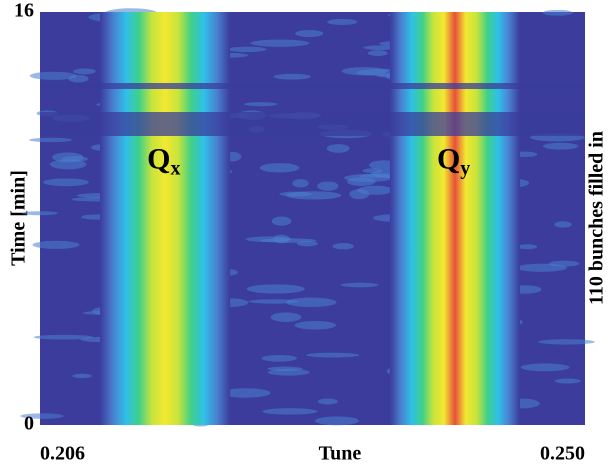 The width and height of the screenshot is (612, 471). I want to click on y-tick-label: 0, so click(29, 424).